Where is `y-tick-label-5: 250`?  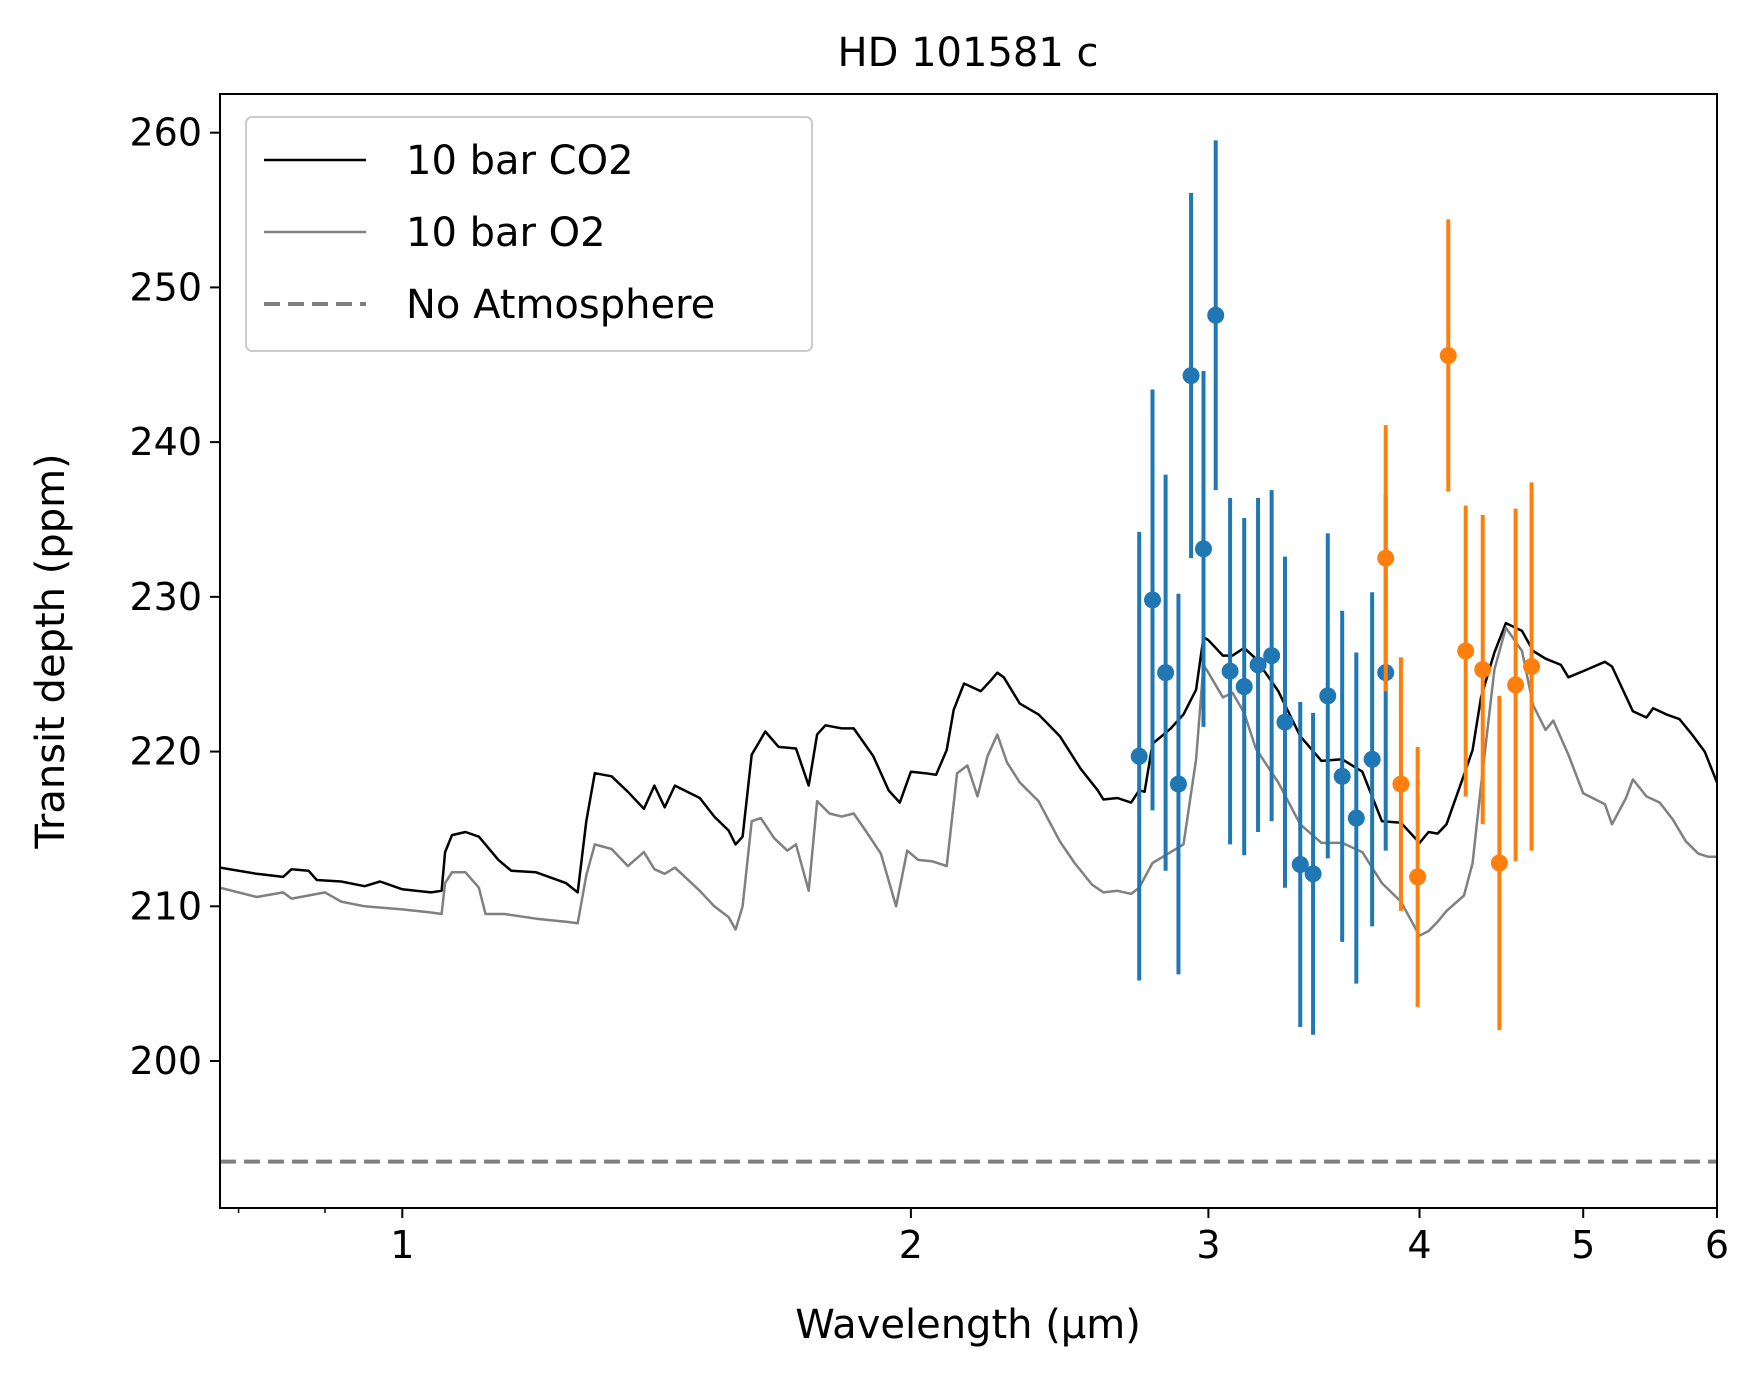
y-tick-label-5: 250 is located at coordinates (165, 287).